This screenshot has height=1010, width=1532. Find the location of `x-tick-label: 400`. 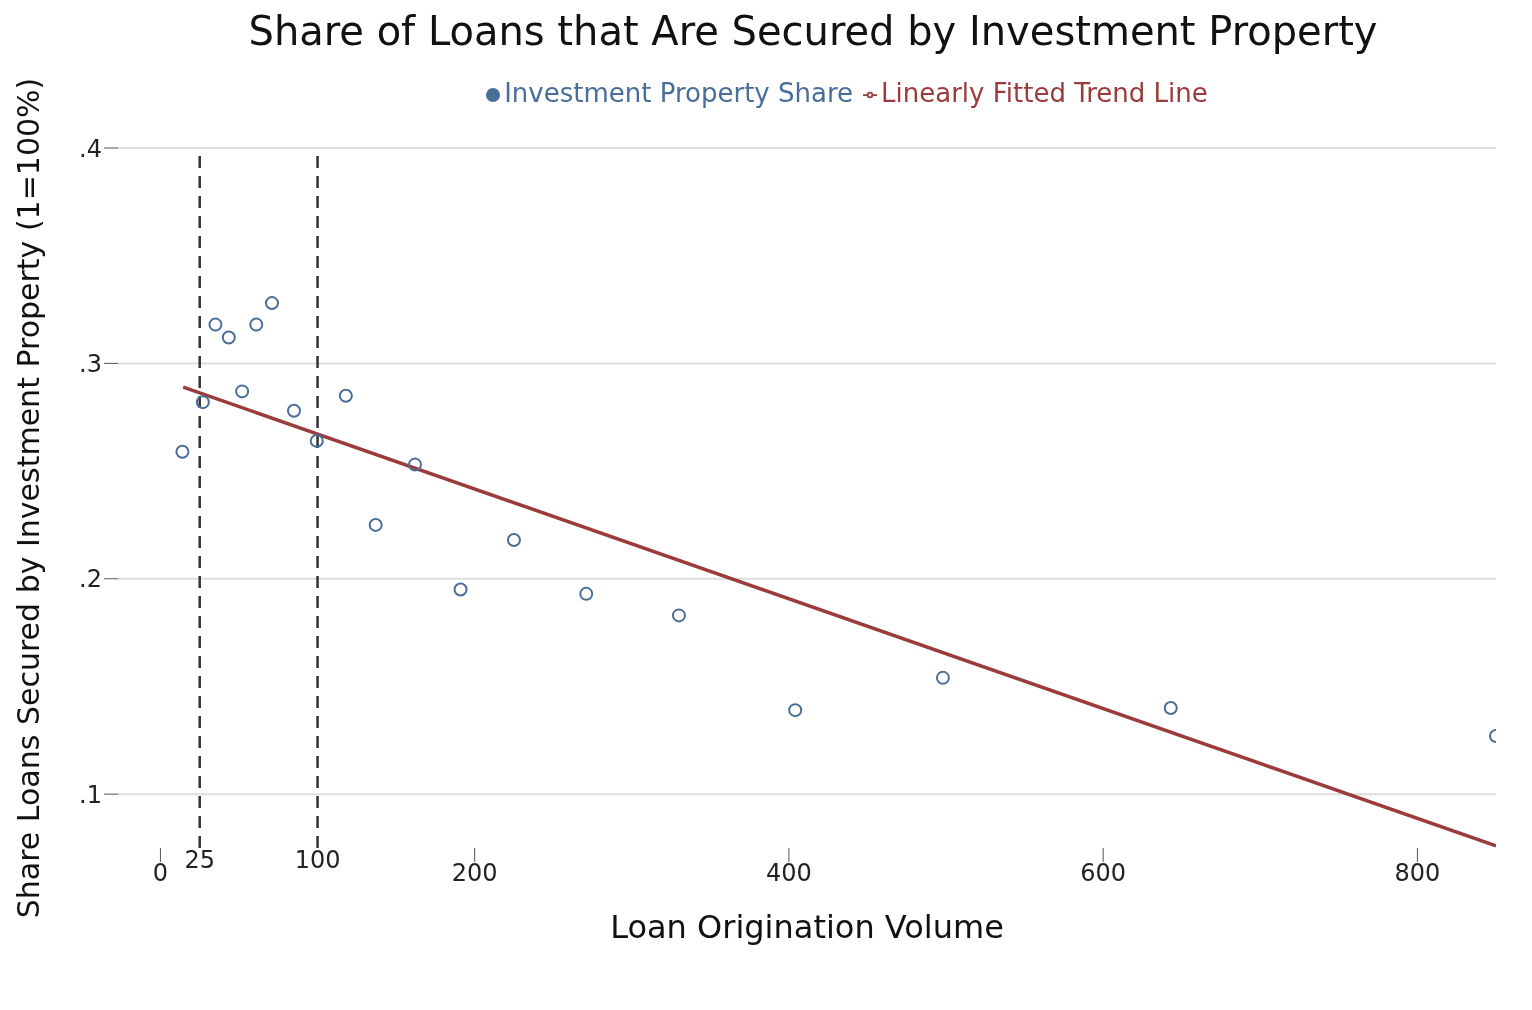

x-tick-label: 400 is located at coordinates (789, 873).